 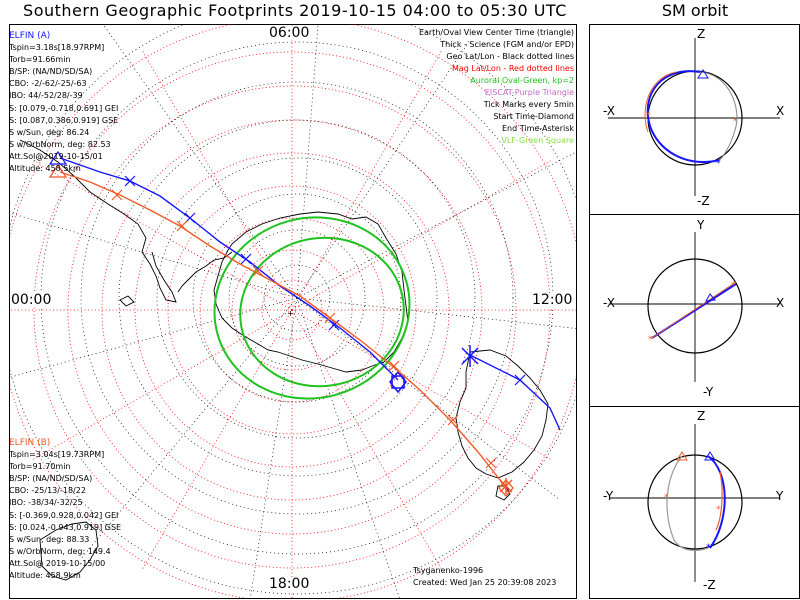 I want to click on panel1-bottom-label: -Z, so click(x=703, y=201).